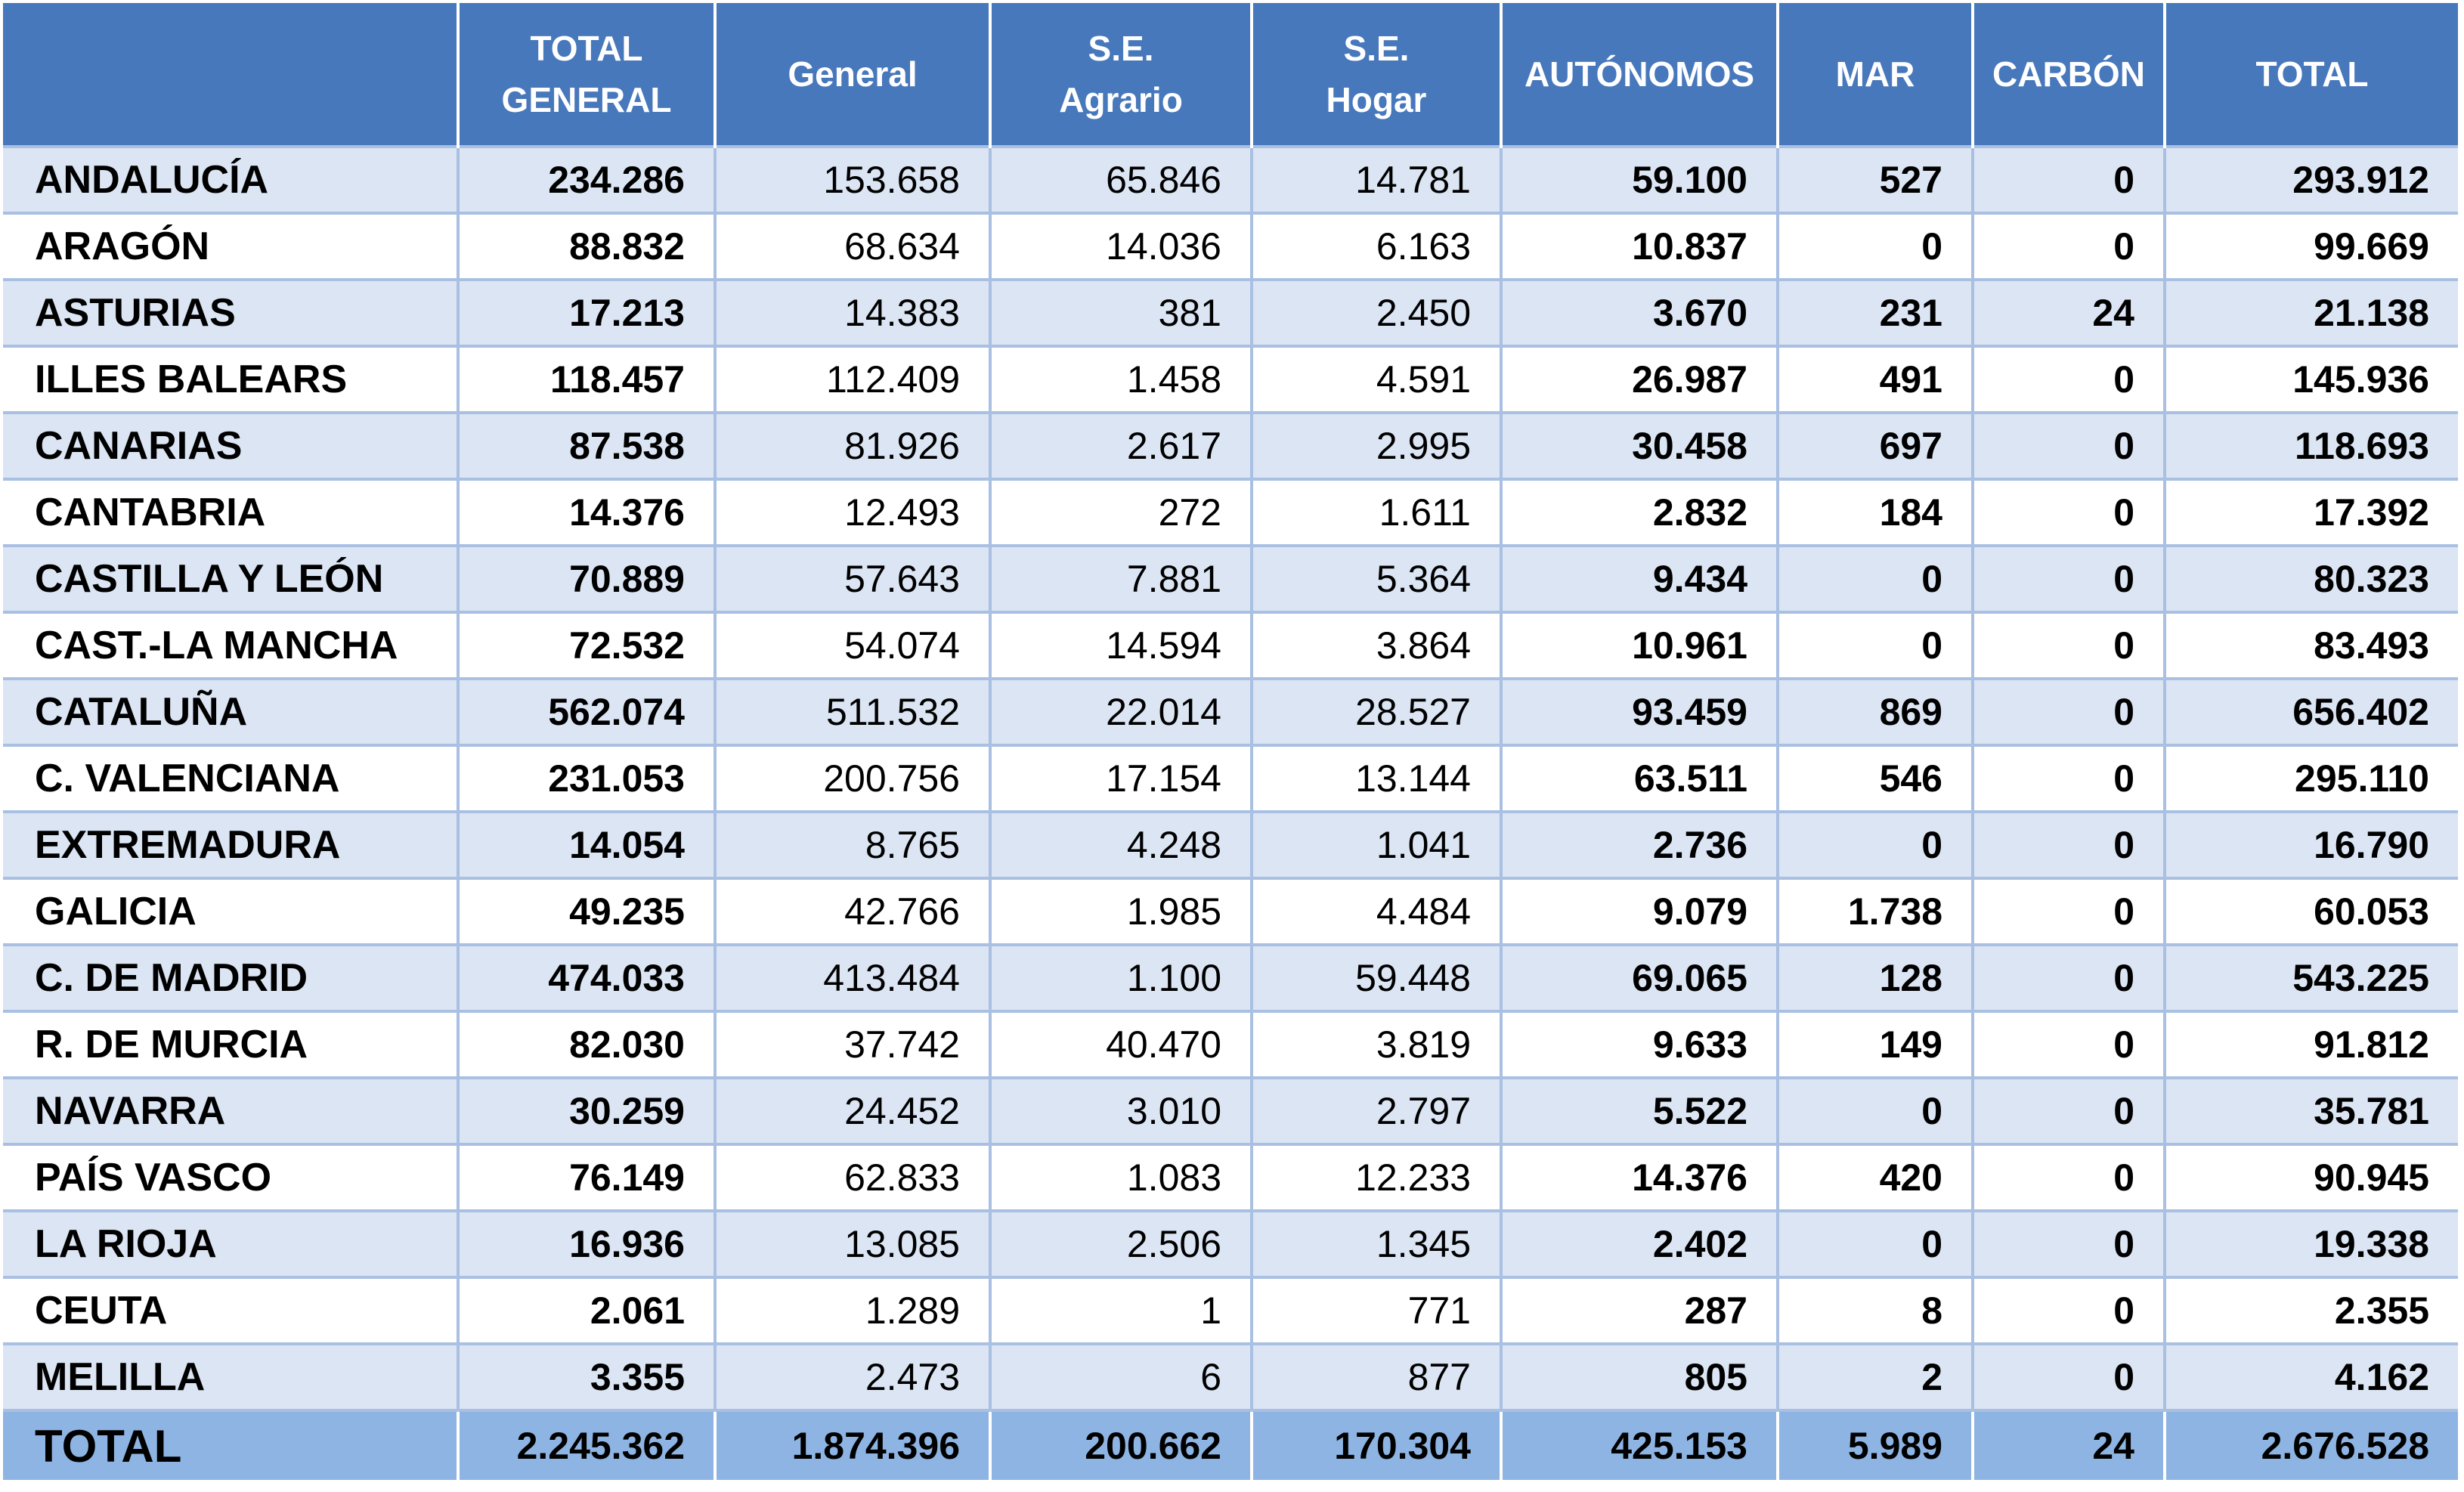 Image resolution: width=2464 pixels, height=1492 pixels. Describe the element at coordinates (230, 578) in the screenshot. I see `cell-region: CASTILLA Y LEÓN` at that location.